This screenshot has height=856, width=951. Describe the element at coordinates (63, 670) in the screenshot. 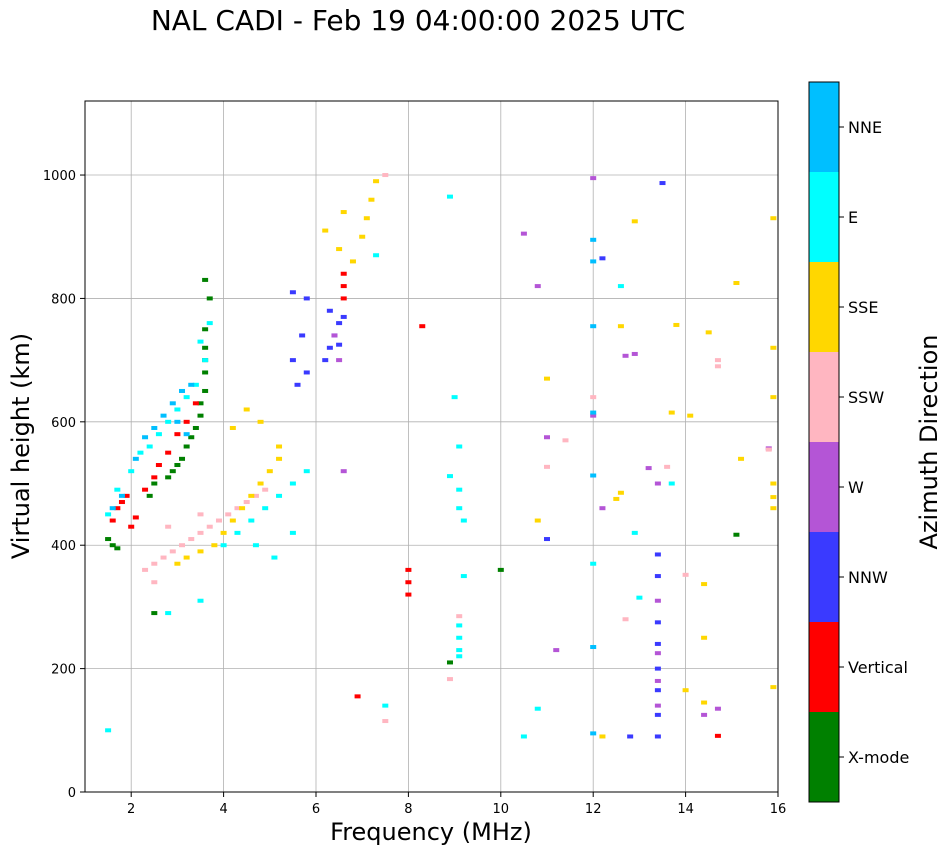

I see `y-tick-label: 200` at that location.